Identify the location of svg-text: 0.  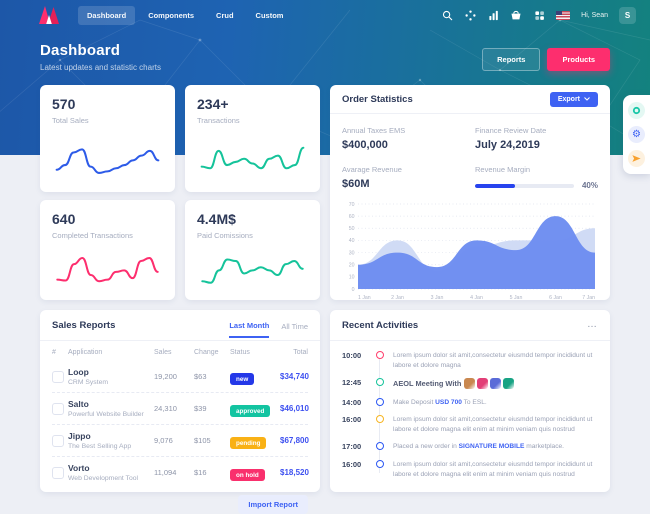
(353, 290).